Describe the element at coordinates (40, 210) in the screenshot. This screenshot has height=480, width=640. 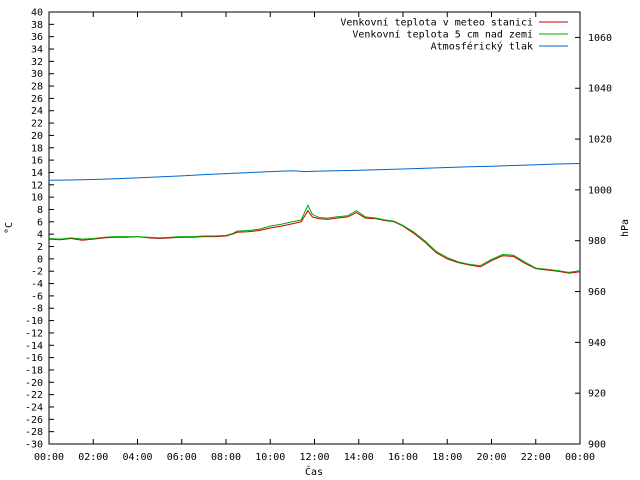
I see `y-tick-label: 8` at that location.